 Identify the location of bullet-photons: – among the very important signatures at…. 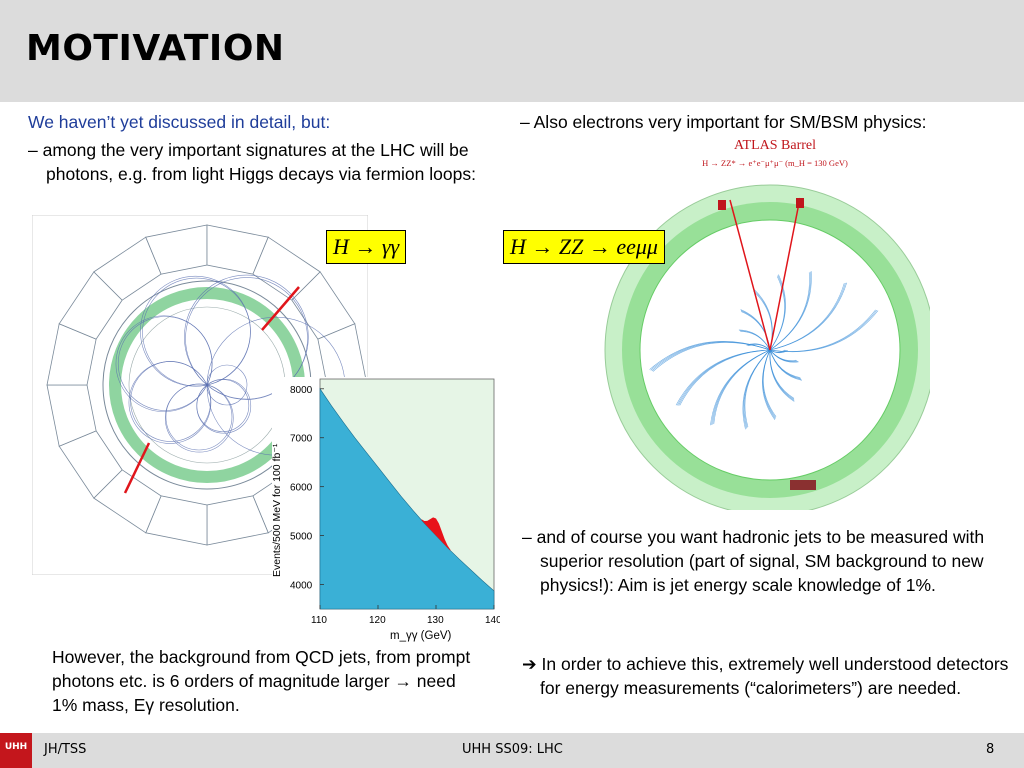
(252, 162).